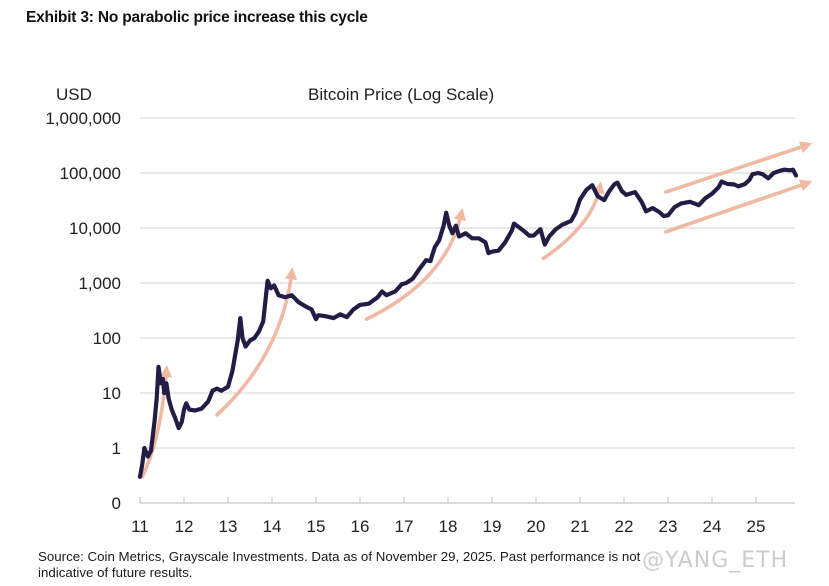  I want to click on x-tick-label: 11, so click(140, 526).